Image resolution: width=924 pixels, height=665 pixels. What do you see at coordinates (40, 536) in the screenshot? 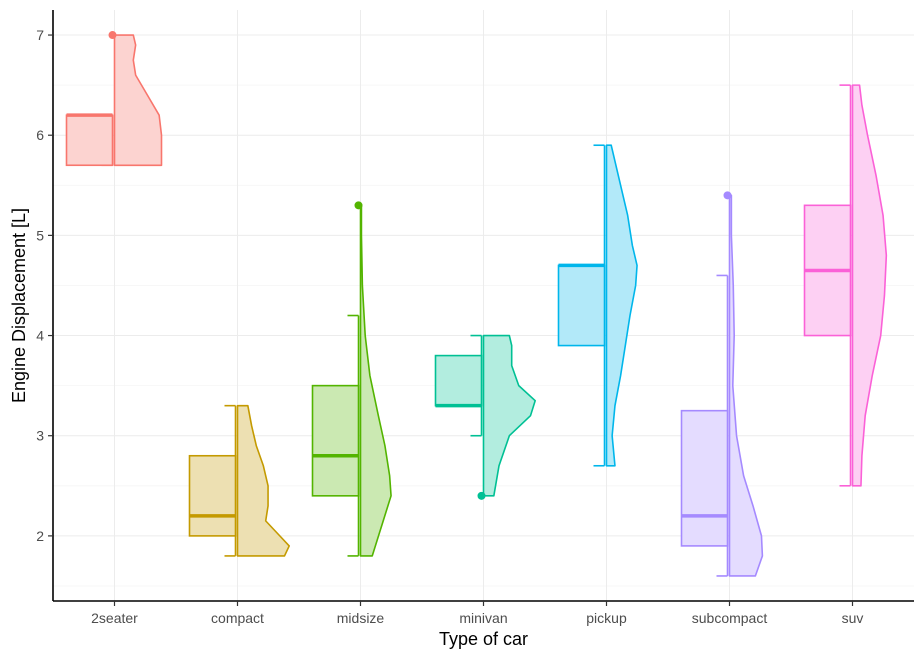
I see `y-tick-label: 2` at bounding box center [40, 536].